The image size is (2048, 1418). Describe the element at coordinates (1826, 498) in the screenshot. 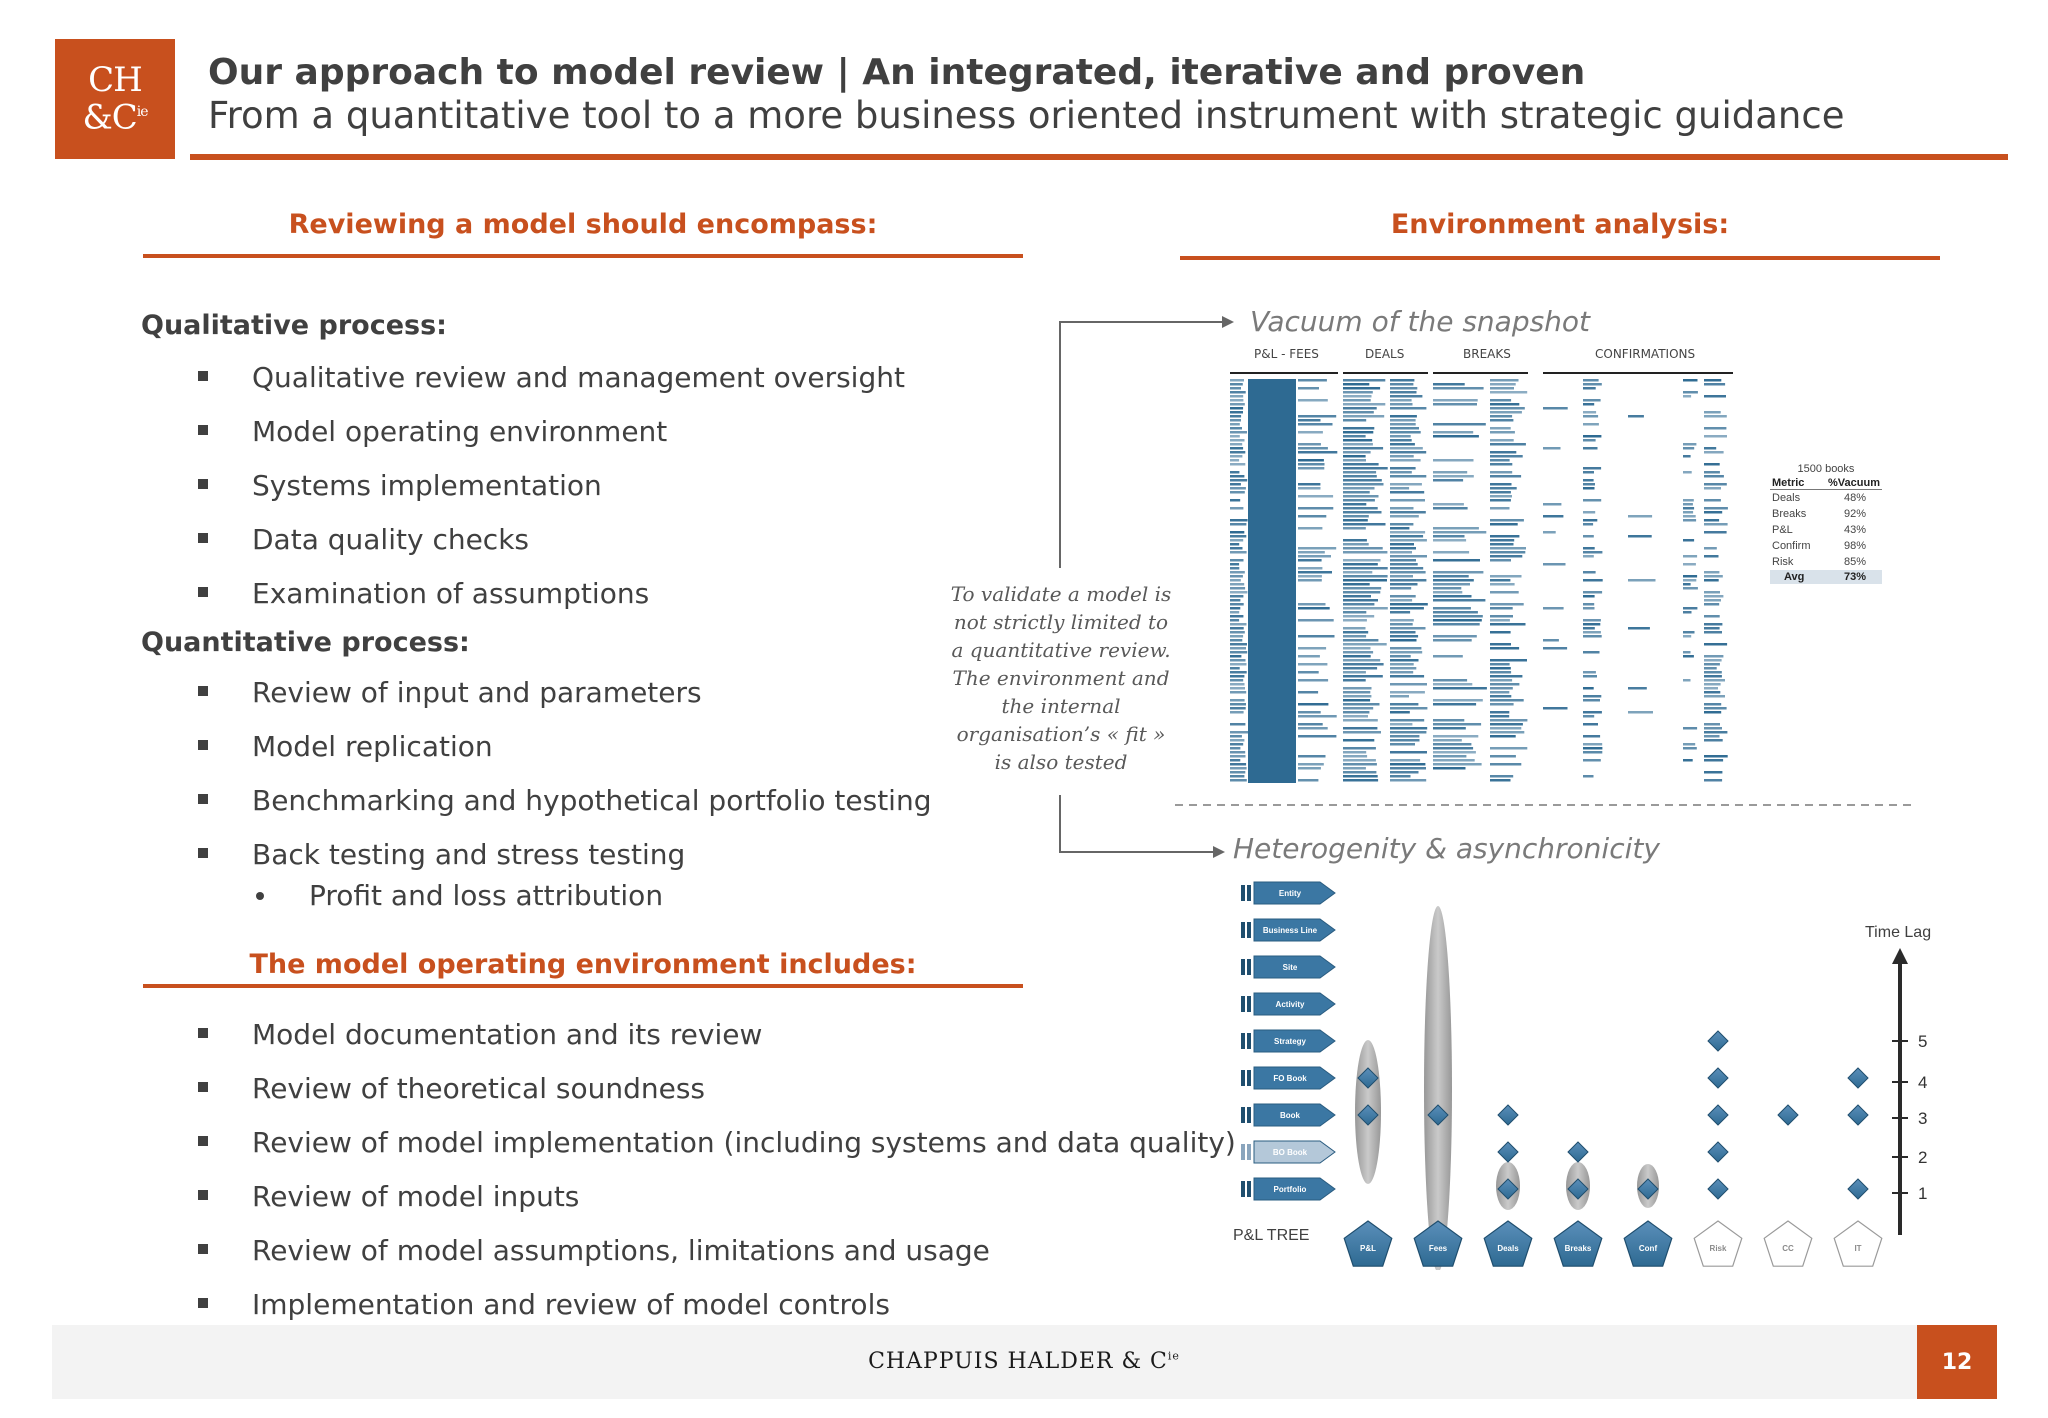

I see `vacuum-table-row: Deals 48%` at that location.